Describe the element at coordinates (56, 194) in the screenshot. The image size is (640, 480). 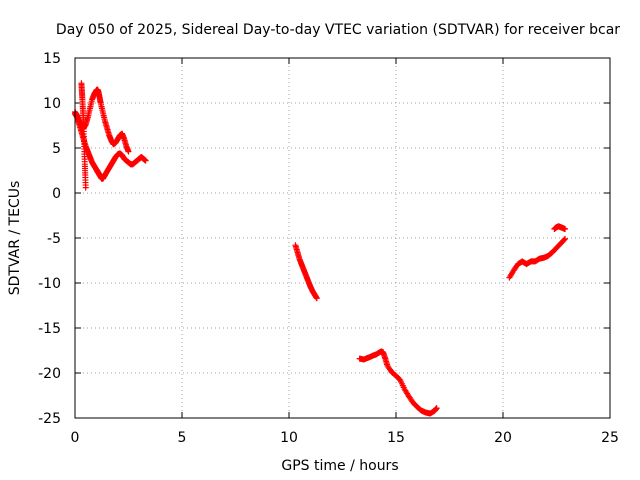
I see `y-tick-label: 0` at that location.